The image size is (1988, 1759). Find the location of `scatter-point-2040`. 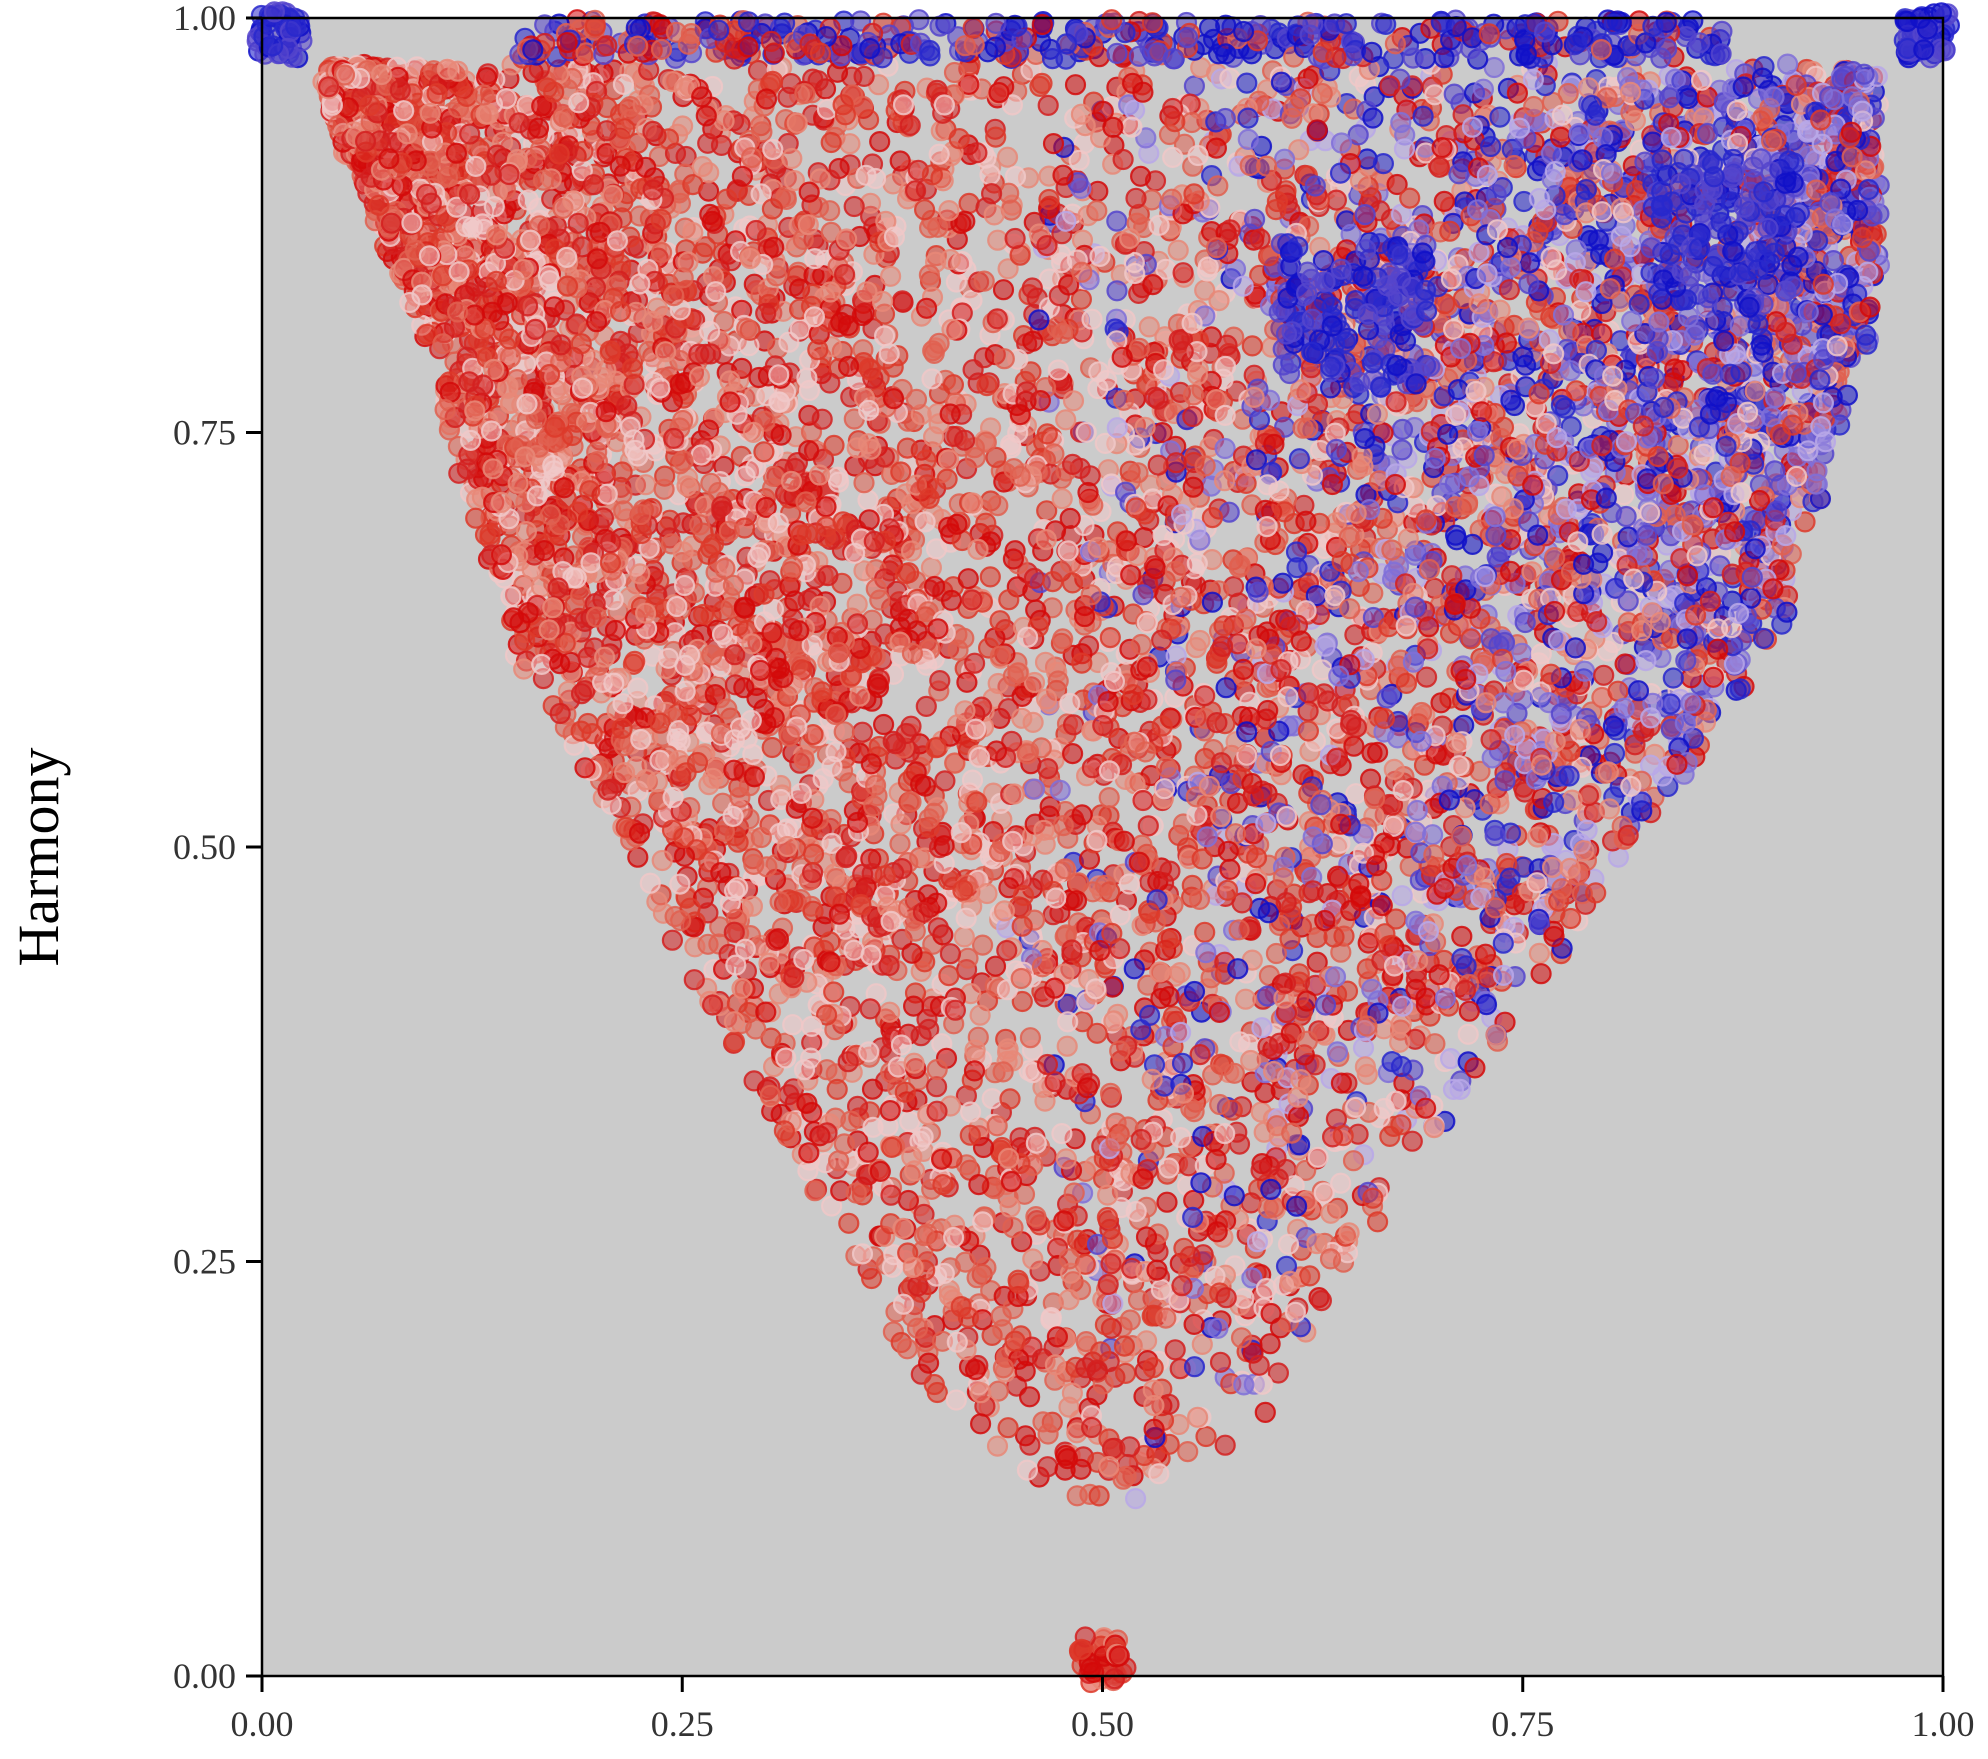

scatter-point-2040 is located at coordinates (1356, 794).